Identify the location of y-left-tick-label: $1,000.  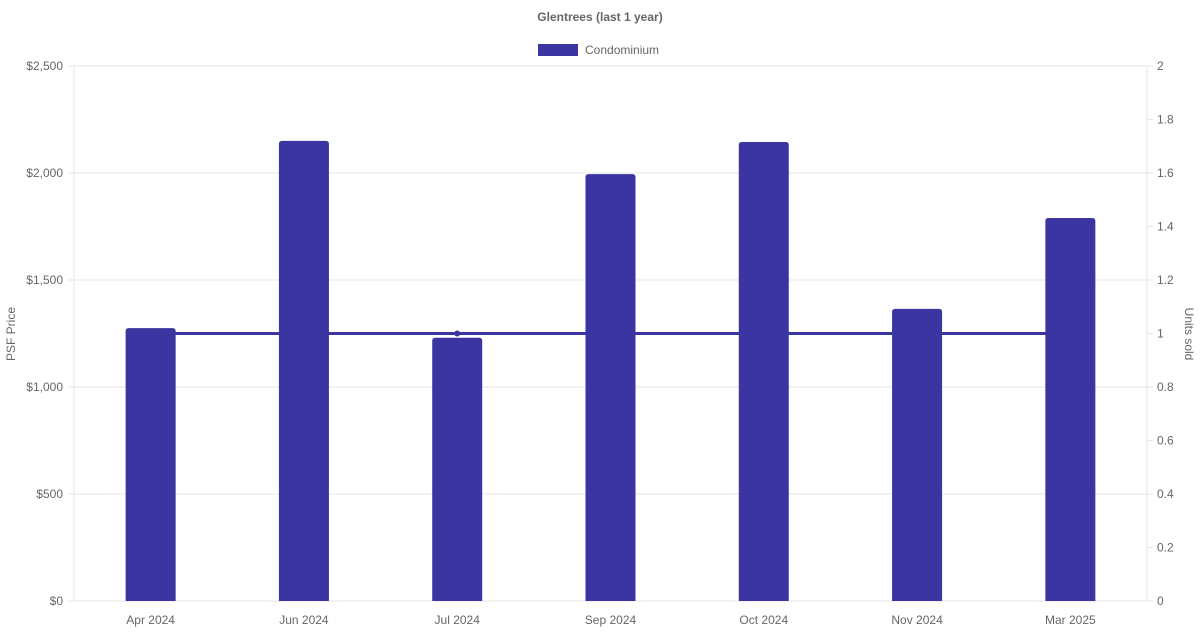
(44, 387).